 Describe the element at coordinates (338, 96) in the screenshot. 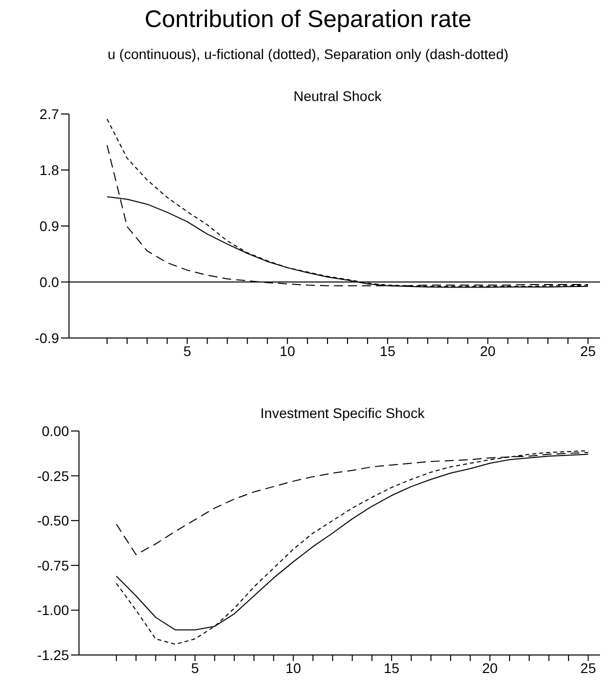

I see `chart-title: Neutral Shock` at that location.